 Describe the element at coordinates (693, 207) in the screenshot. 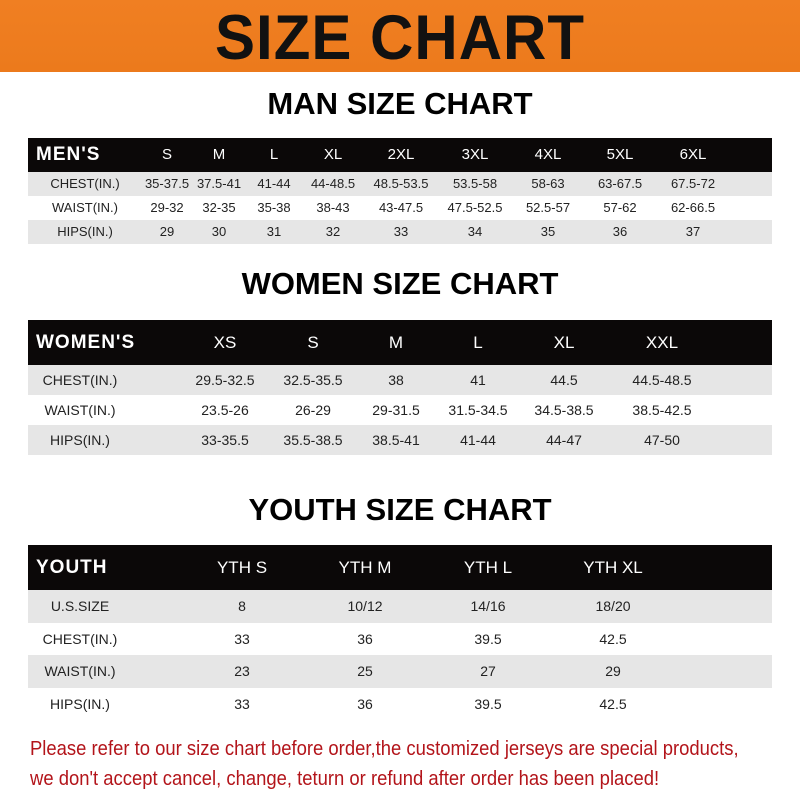

I see `table-cell: 62-66.5` at that location.